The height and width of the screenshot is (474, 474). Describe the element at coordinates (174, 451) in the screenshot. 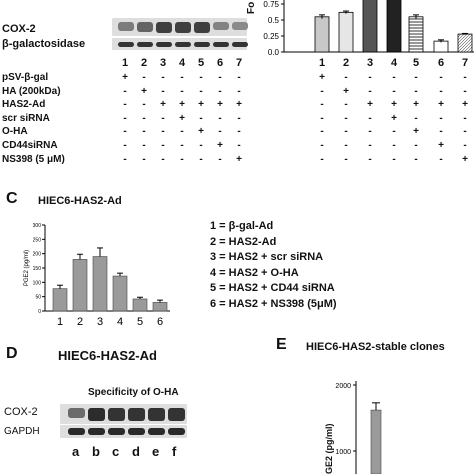

I see `lane-letter: f` at that location.